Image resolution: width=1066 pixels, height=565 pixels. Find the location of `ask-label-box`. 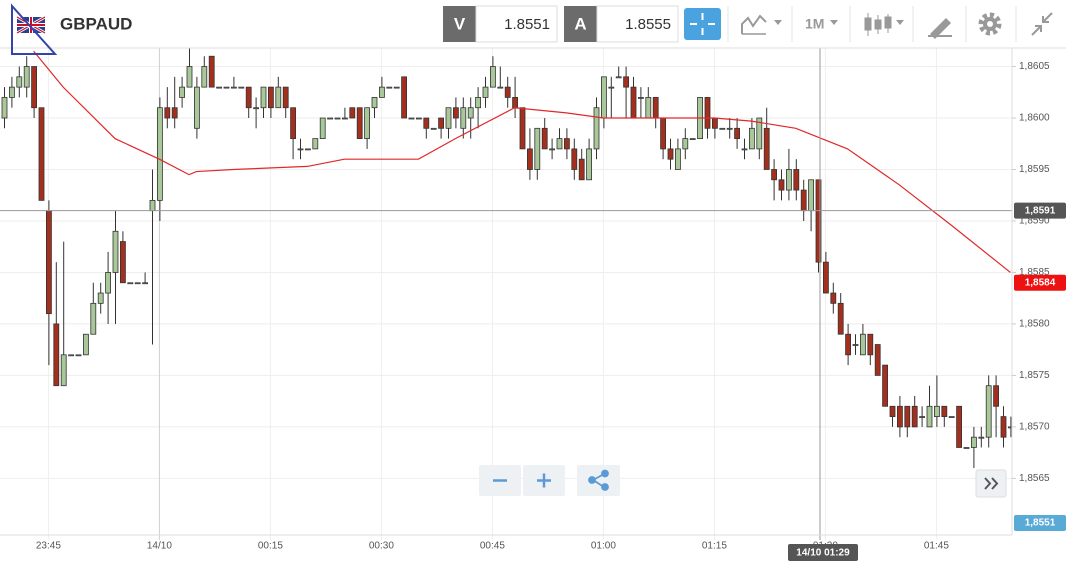

ask-label-box is located at coordinates (580, 24).